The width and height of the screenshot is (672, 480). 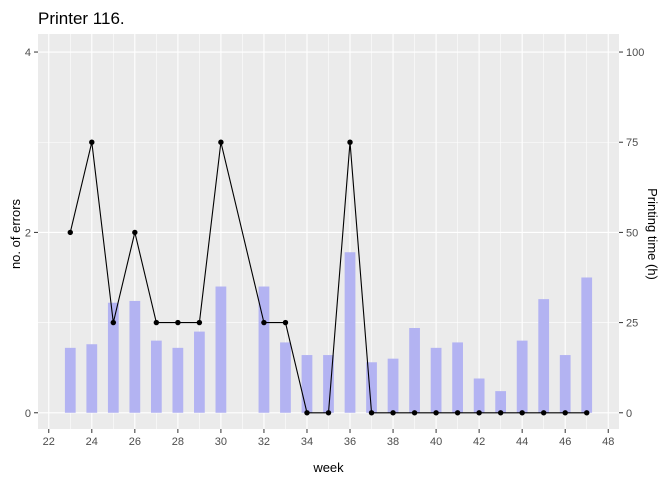 I want to click on x-tick-label: 40, so click(x=436, y=442).